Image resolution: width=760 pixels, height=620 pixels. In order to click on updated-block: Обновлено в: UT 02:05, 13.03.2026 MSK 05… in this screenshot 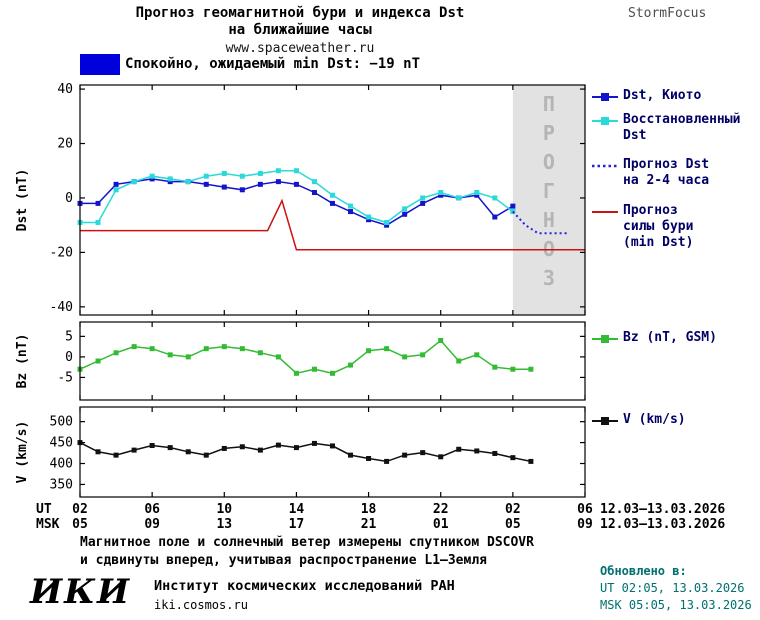, I will do `click(676, 588)`.